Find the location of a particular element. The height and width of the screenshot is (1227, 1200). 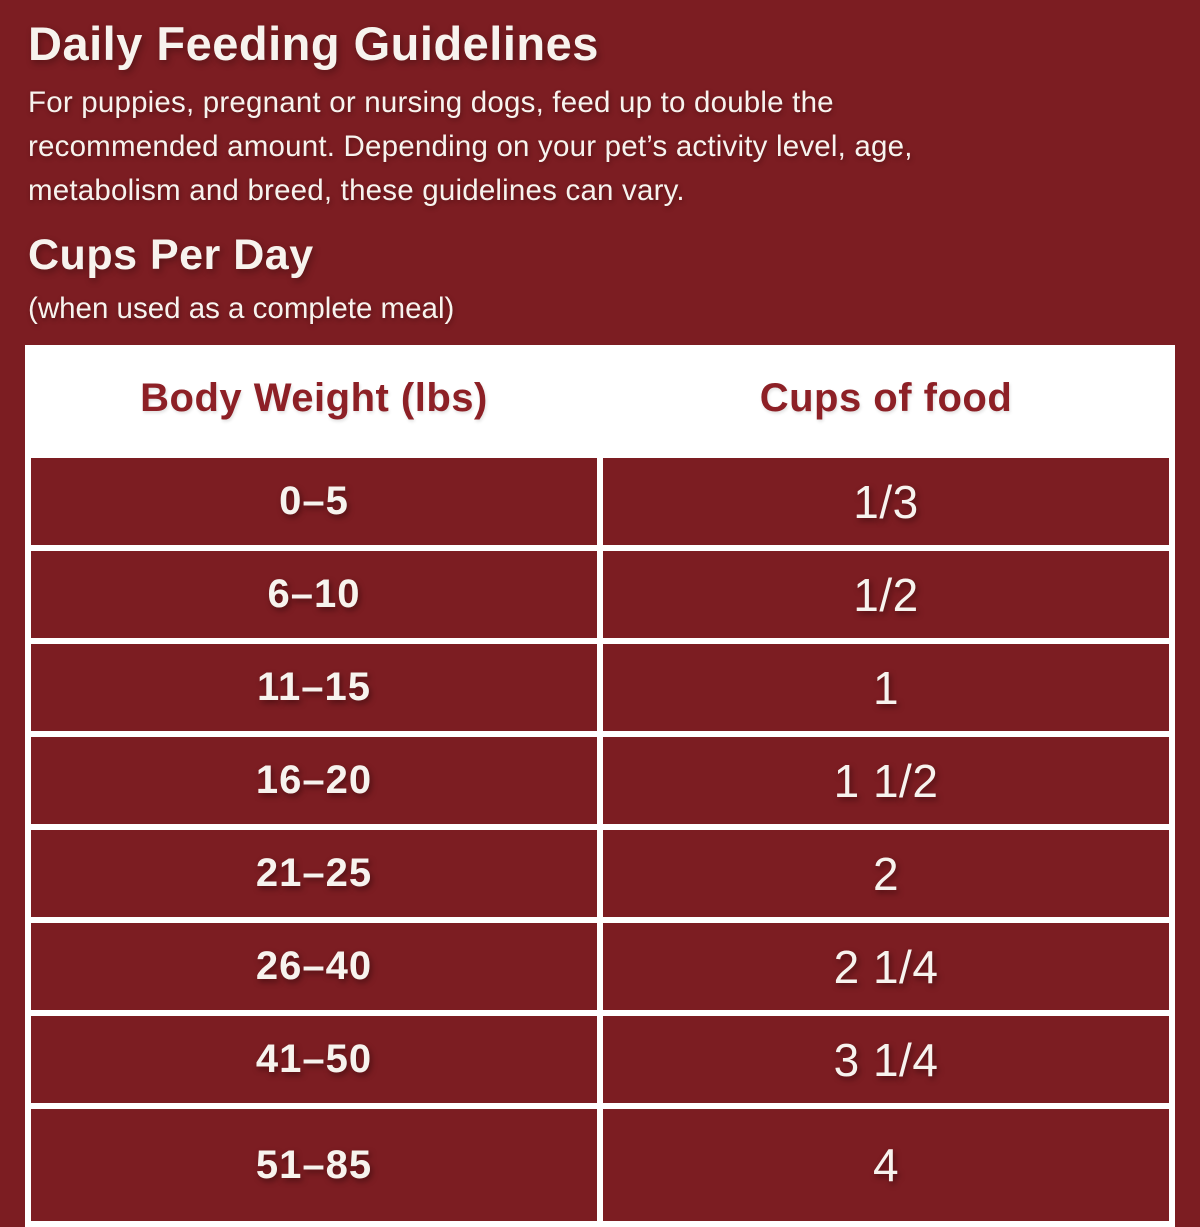

table-row: 26–40 2 1/4 is located at coordinates (600, 966).